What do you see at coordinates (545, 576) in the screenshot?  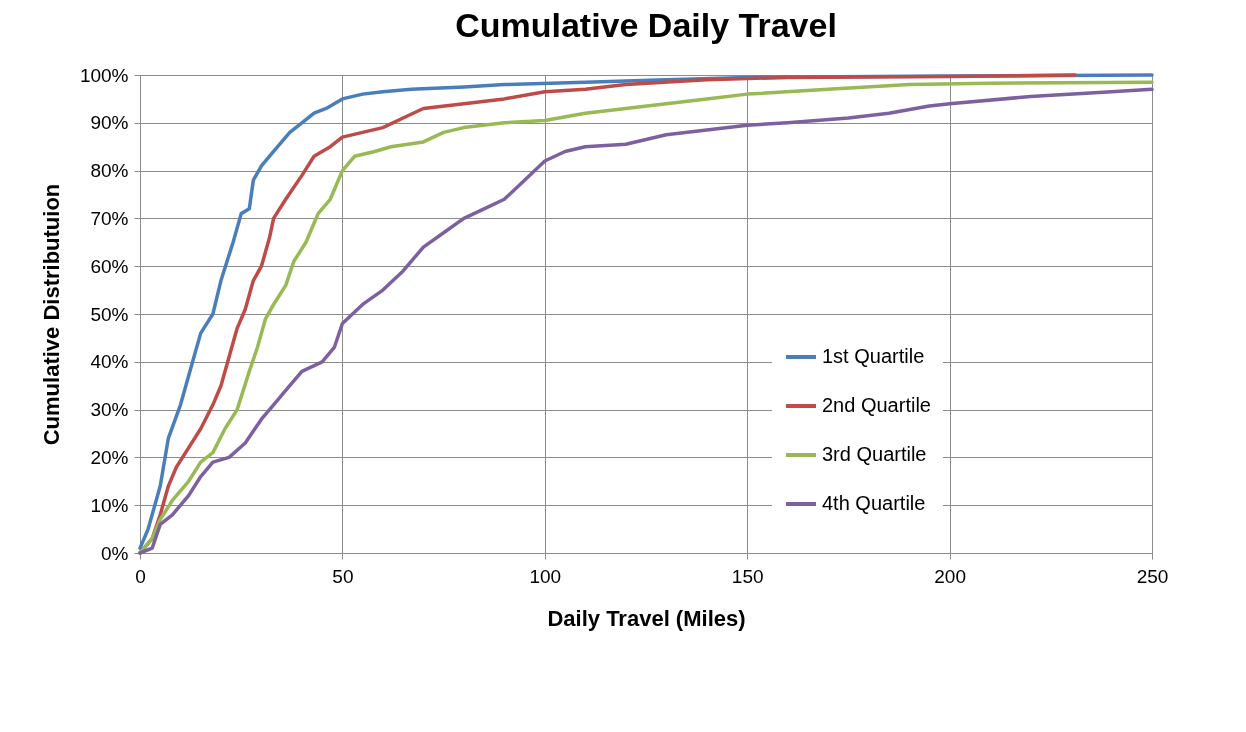 I see `x-tick-label: 100` at bounding box center [545, 576].